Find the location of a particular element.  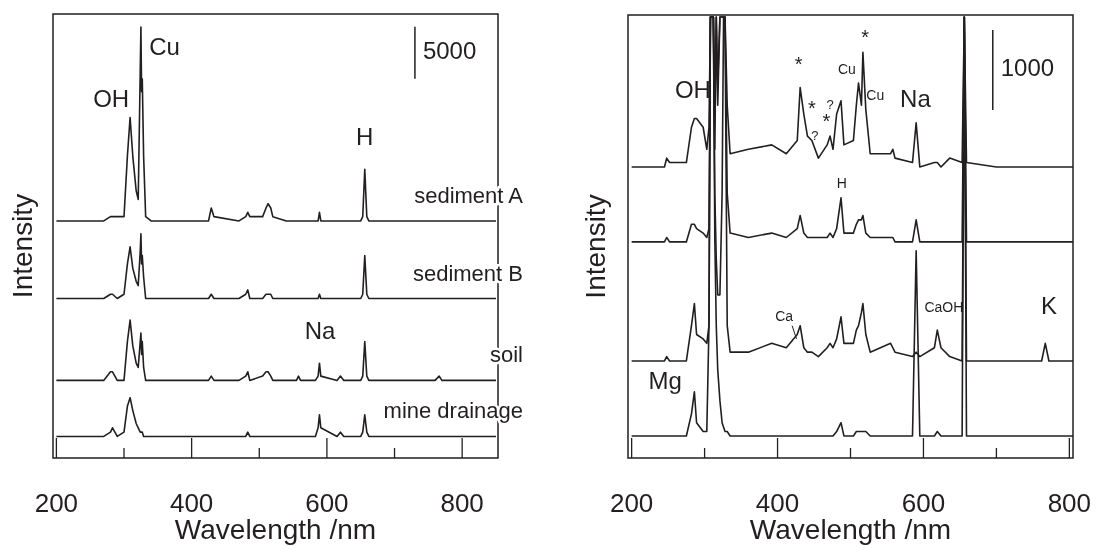

annotation: 1000 is located at coordinates (1027, 68).